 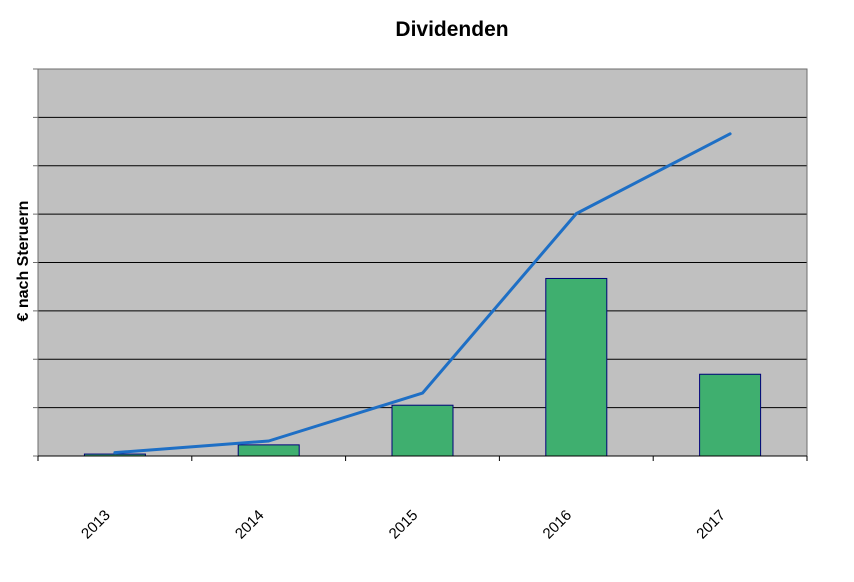 What do you see at coordinates (404, 525) in the screenshot?
I see `x-tick-label-2015: 2015` at bounding box center [404, 525].